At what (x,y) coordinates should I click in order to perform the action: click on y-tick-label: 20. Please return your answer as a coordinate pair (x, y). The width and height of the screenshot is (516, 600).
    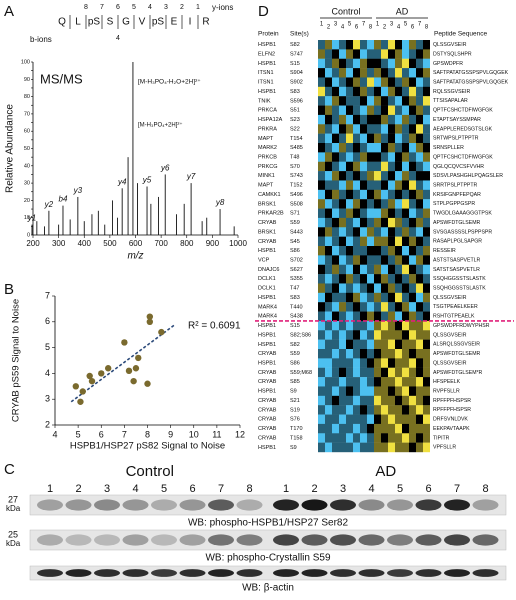
    Looking at the image, I should click on (27, 201).